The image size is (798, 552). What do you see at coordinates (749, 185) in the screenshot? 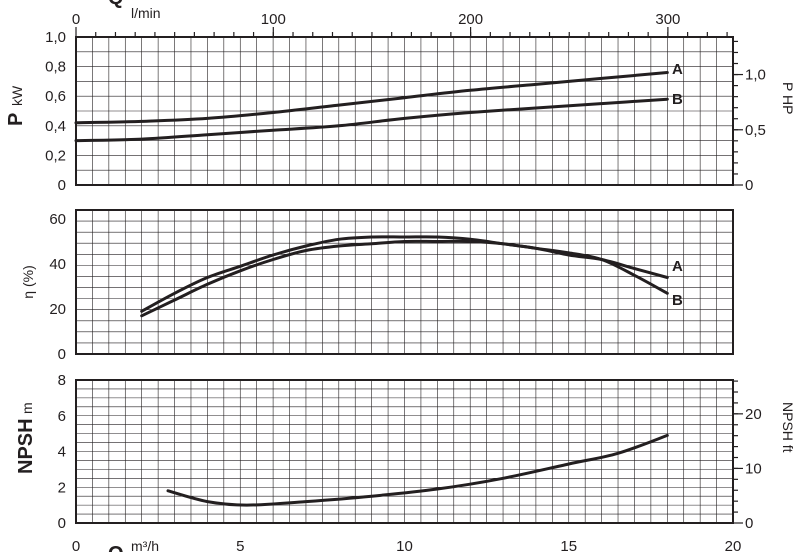
I see `power-right-tick-label: 0` at bounding box center [749, 185].